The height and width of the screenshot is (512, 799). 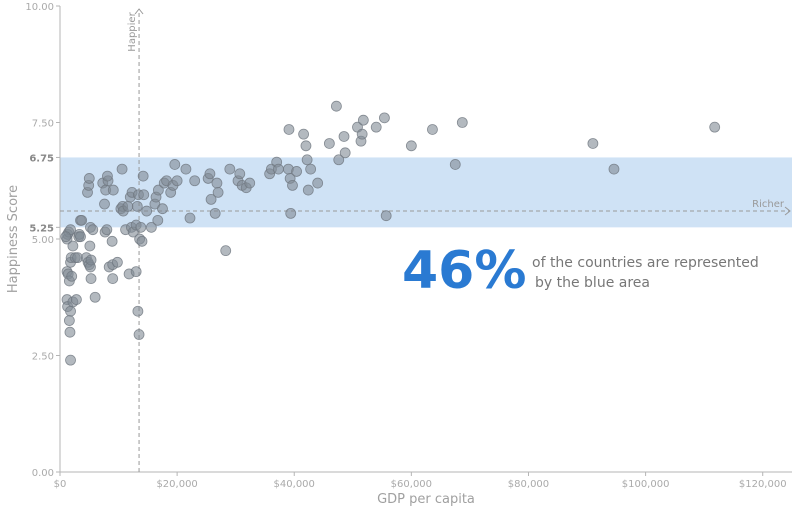 What do you see at coordinates (426, 499) in the screenshot?
I see `x-axis-title: GDP per capita` at bounding box center [426, 499].